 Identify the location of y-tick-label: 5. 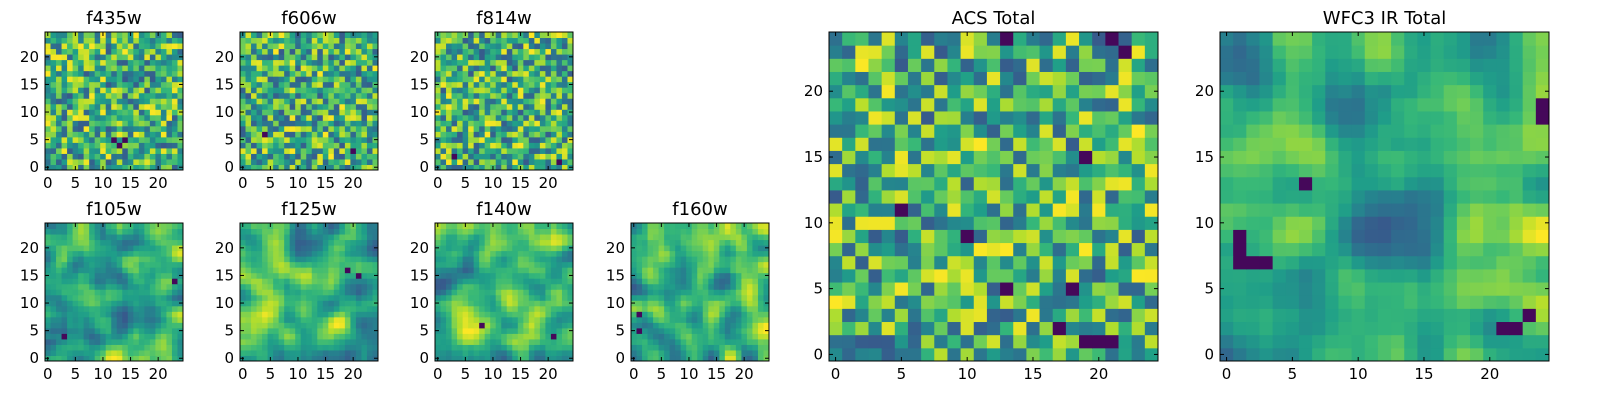
(229, 140).